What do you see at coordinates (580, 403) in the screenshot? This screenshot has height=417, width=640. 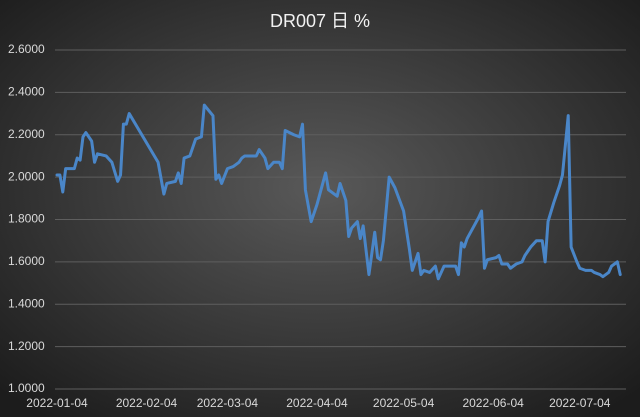 I see `x-tick-label: 2022-07-04` at bounding box center [580, 403].